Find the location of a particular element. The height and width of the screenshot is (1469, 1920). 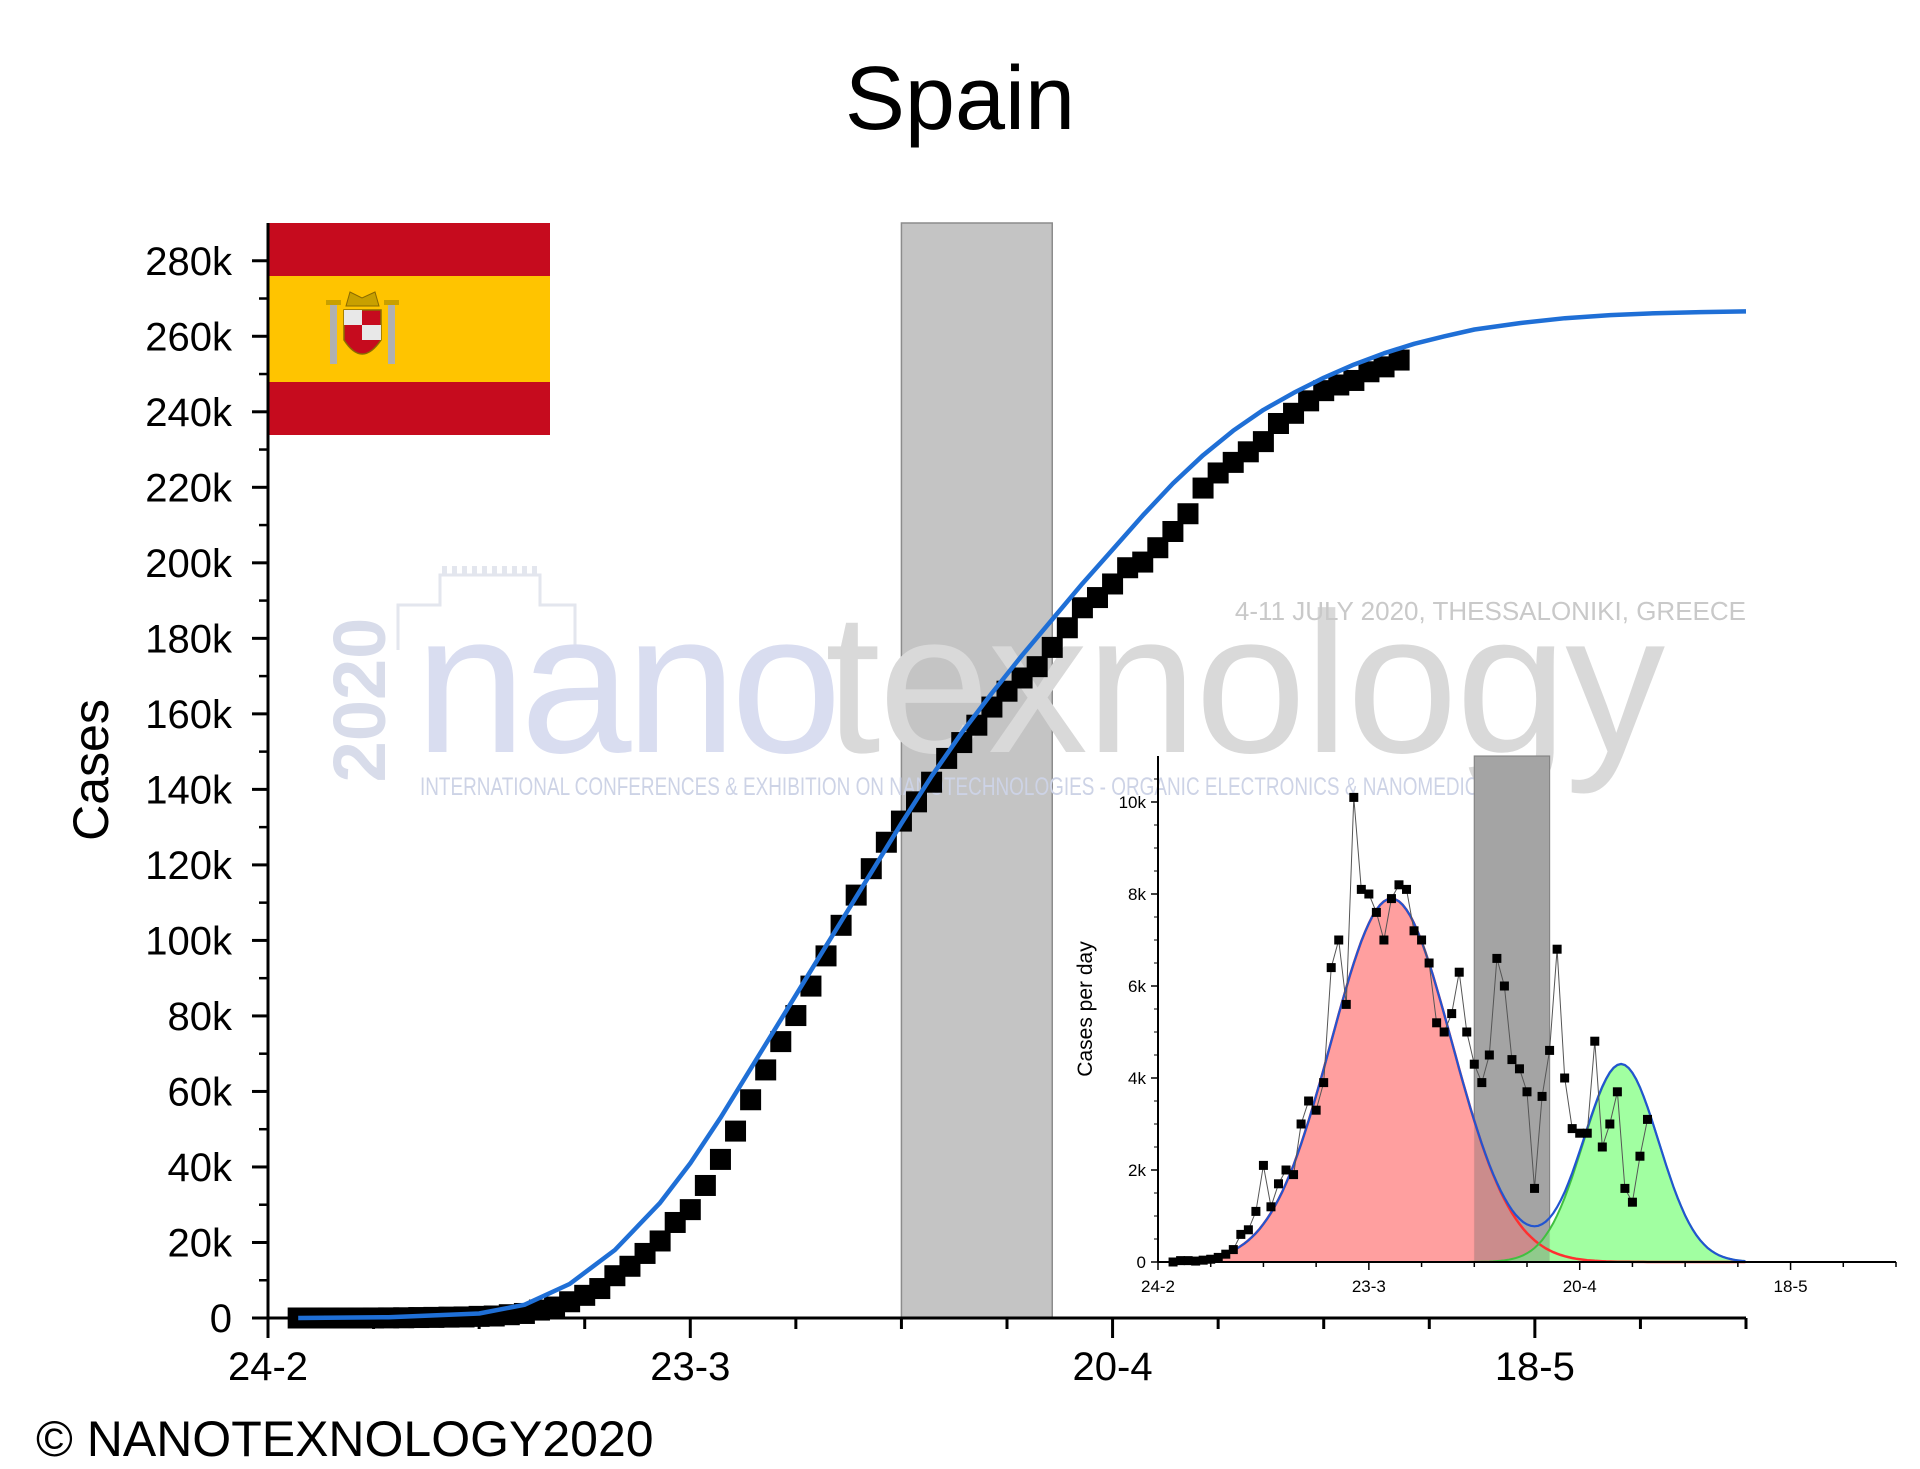

coat-crown is located at coordinates (362, 299).